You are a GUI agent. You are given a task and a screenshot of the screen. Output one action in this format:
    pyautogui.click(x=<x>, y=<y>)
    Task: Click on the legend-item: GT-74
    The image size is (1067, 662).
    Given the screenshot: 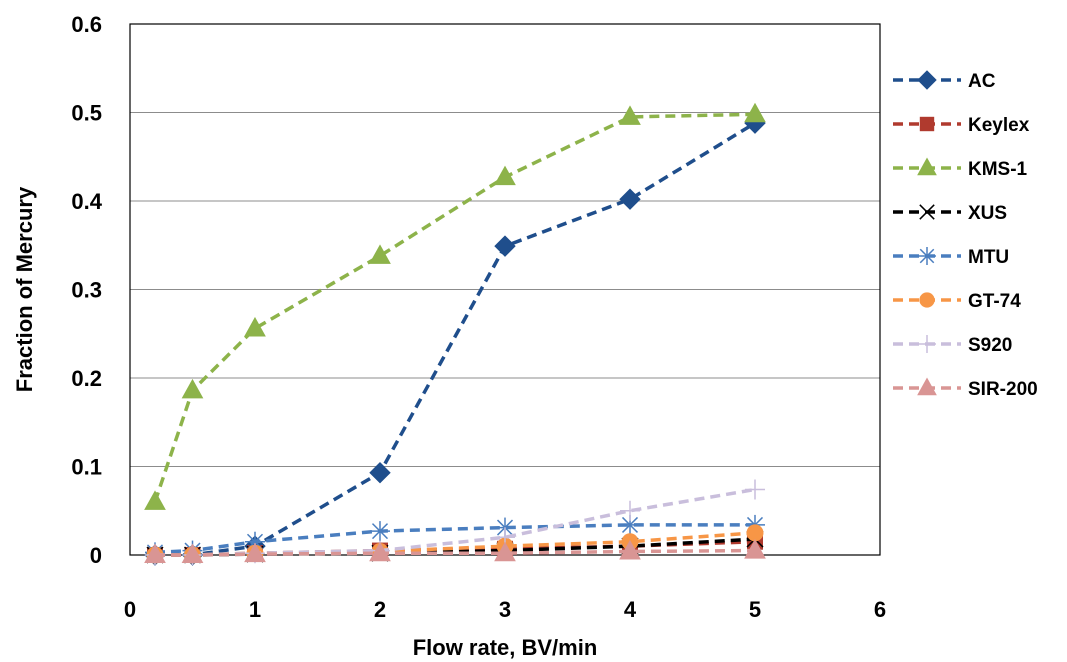 What is the action you would take?
    pyautogui.click(x=957, y=301)
    